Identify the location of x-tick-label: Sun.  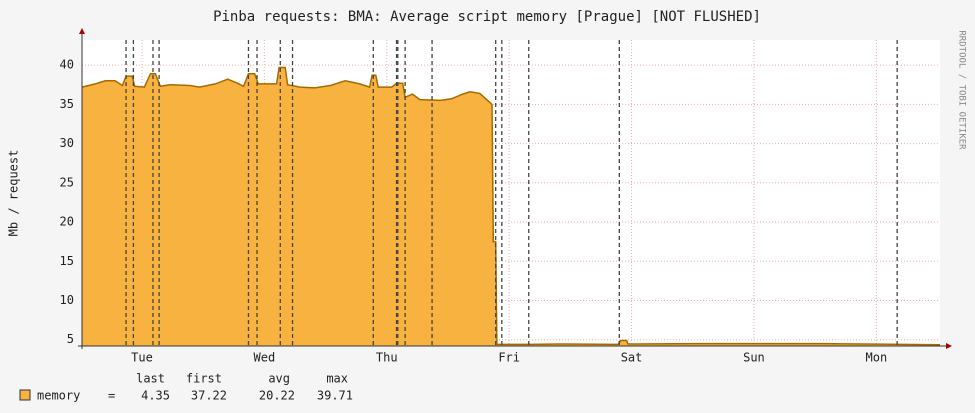
(754, 358).